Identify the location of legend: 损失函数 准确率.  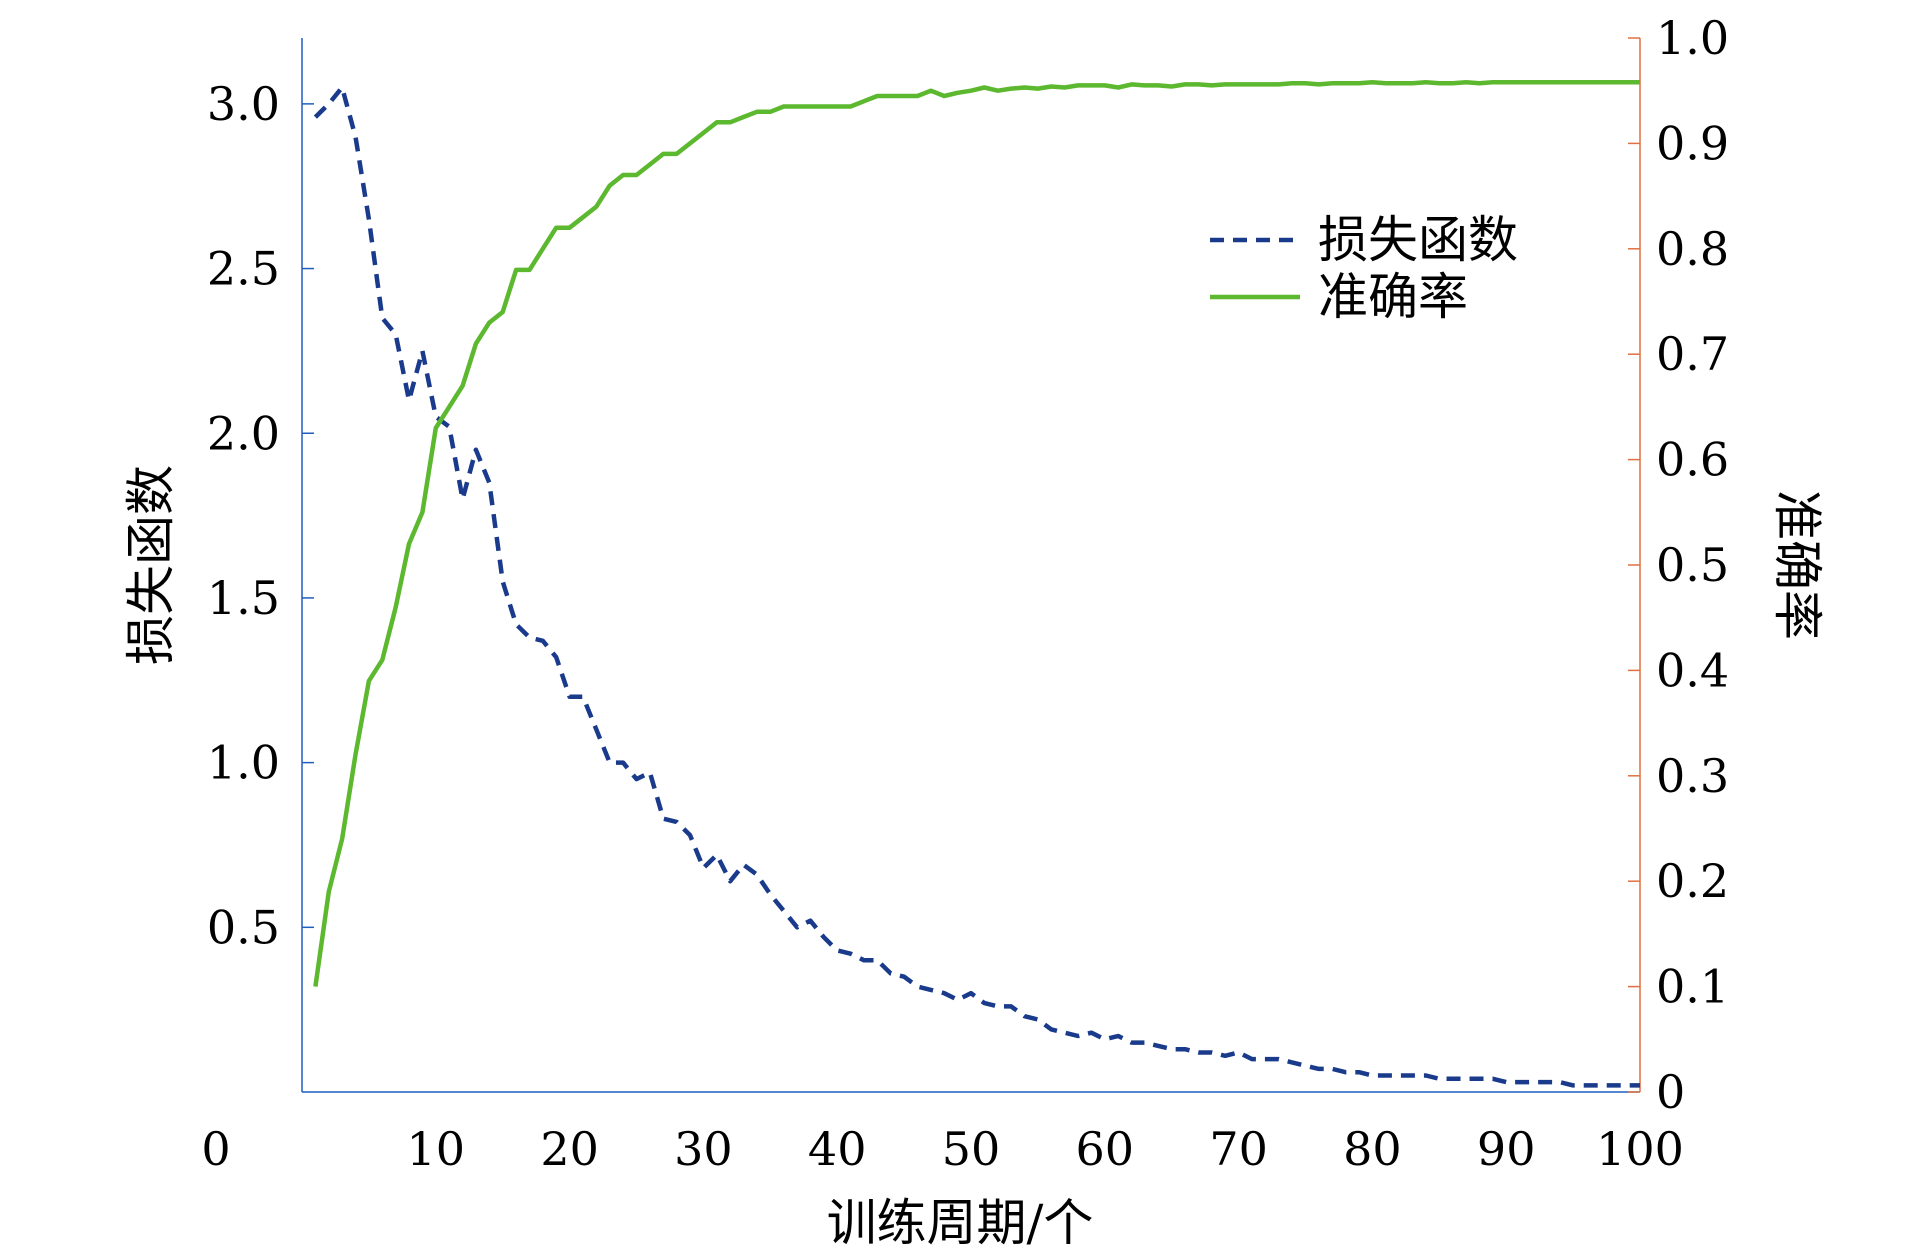
(1364, 268).